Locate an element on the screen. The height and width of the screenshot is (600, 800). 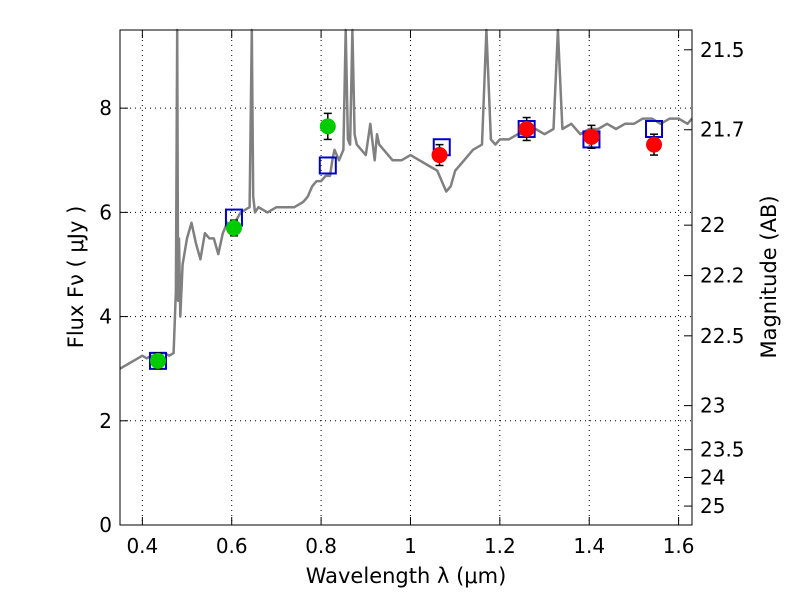
x-tick-labels: 0.4 0.6 0.8 1 1.2 1.4 1.6 is located at coordinates (410, 546).